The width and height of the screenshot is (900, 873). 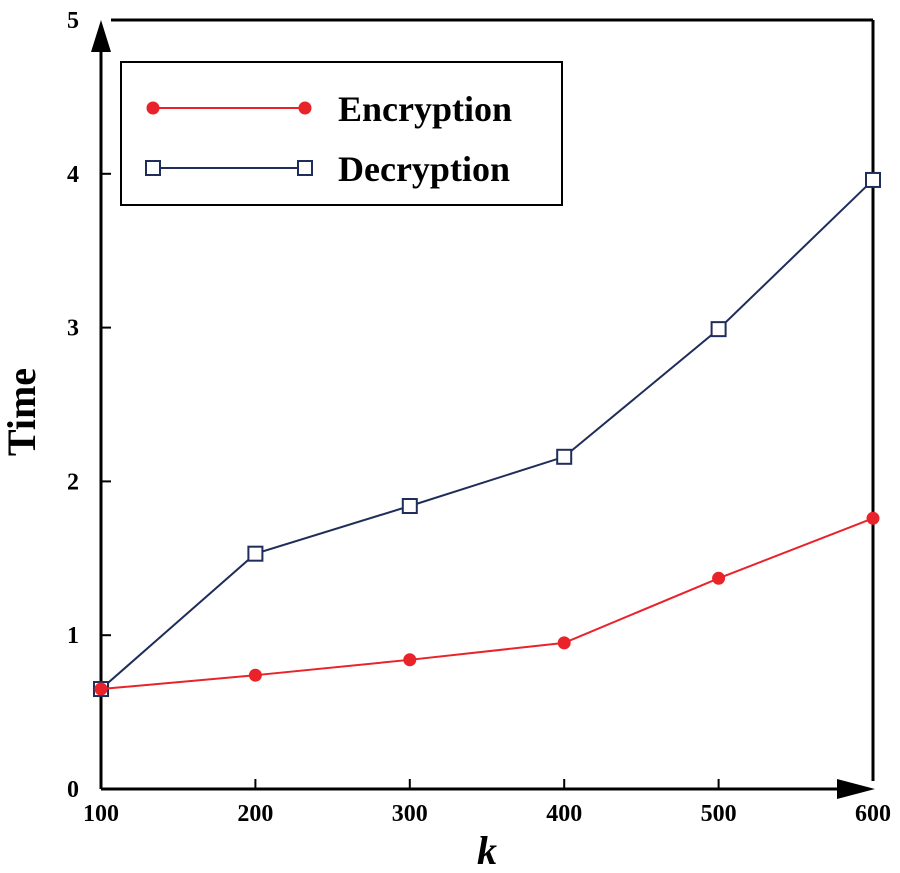 What do you see at coordinates (856, 789) in the screenshot?
I see `x-axis-arrow` at bounding box center [856, 789].